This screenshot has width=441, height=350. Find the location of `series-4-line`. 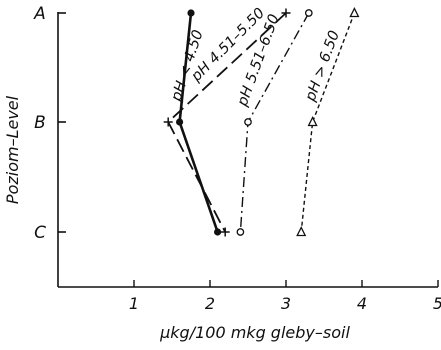

series-4-line is located at coordinates (328, 122).